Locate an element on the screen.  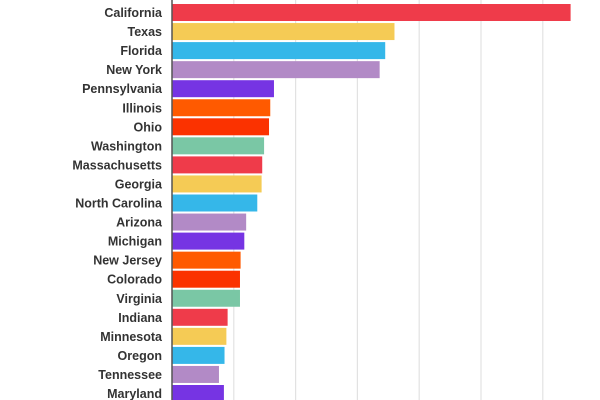
category-label: Indiana is located at coordinates (140, 318).